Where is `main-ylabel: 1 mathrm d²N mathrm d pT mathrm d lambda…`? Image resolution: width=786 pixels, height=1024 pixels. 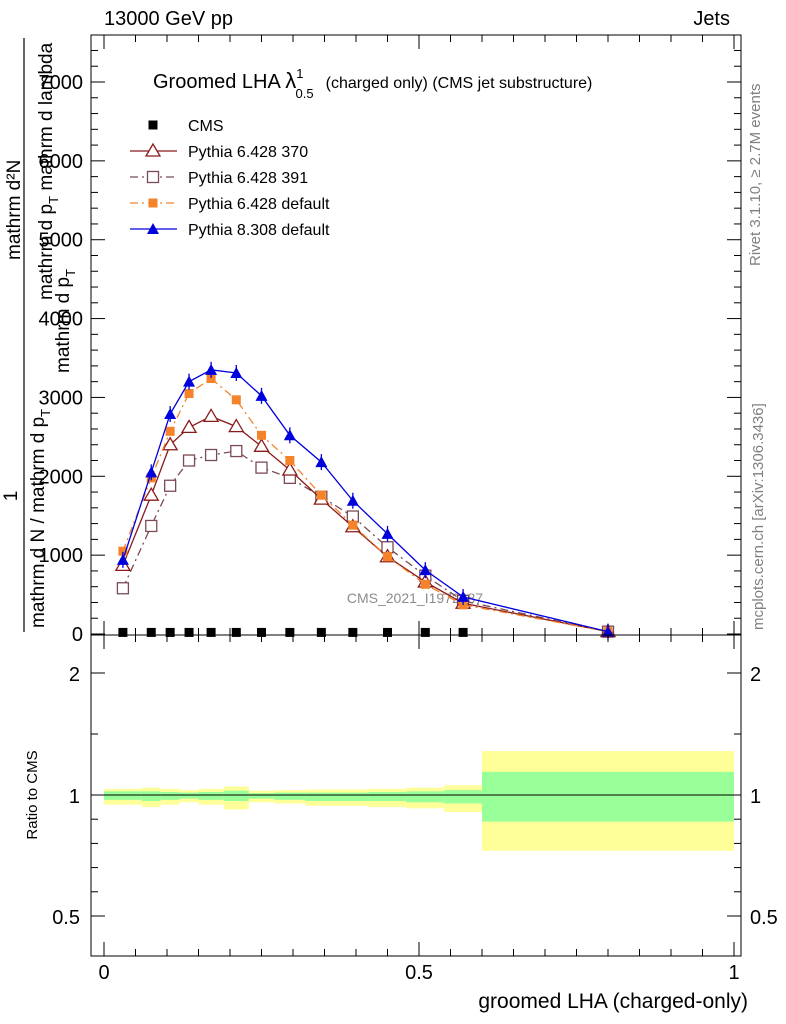
main-ylabel: 1 mathrm d²N mathrm d pT mathrm d lambda… is located at coordinates (39, 335).